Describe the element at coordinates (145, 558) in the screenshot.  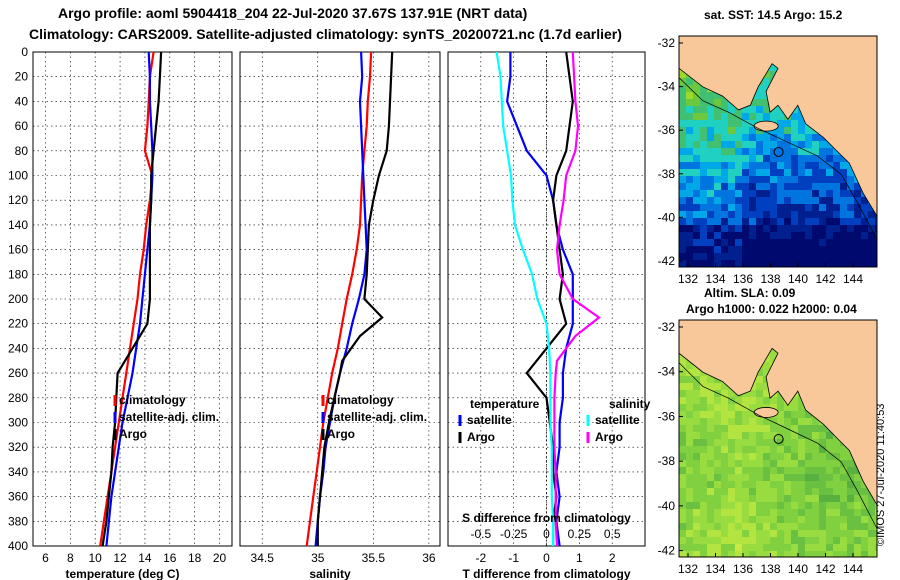
I see `x-tick-label: 14` at that location.